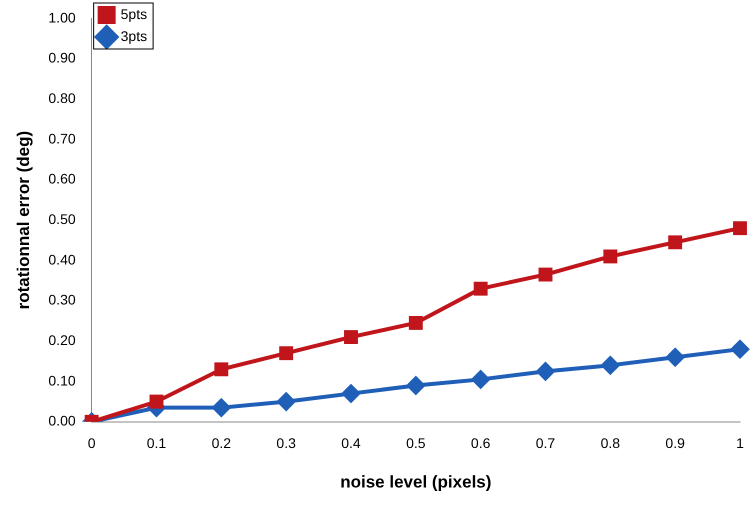 The image size is (755, 505). Describe the element at coordinates (134, 36) in the screenshot. I see `legend-label: 3pts` at that location.